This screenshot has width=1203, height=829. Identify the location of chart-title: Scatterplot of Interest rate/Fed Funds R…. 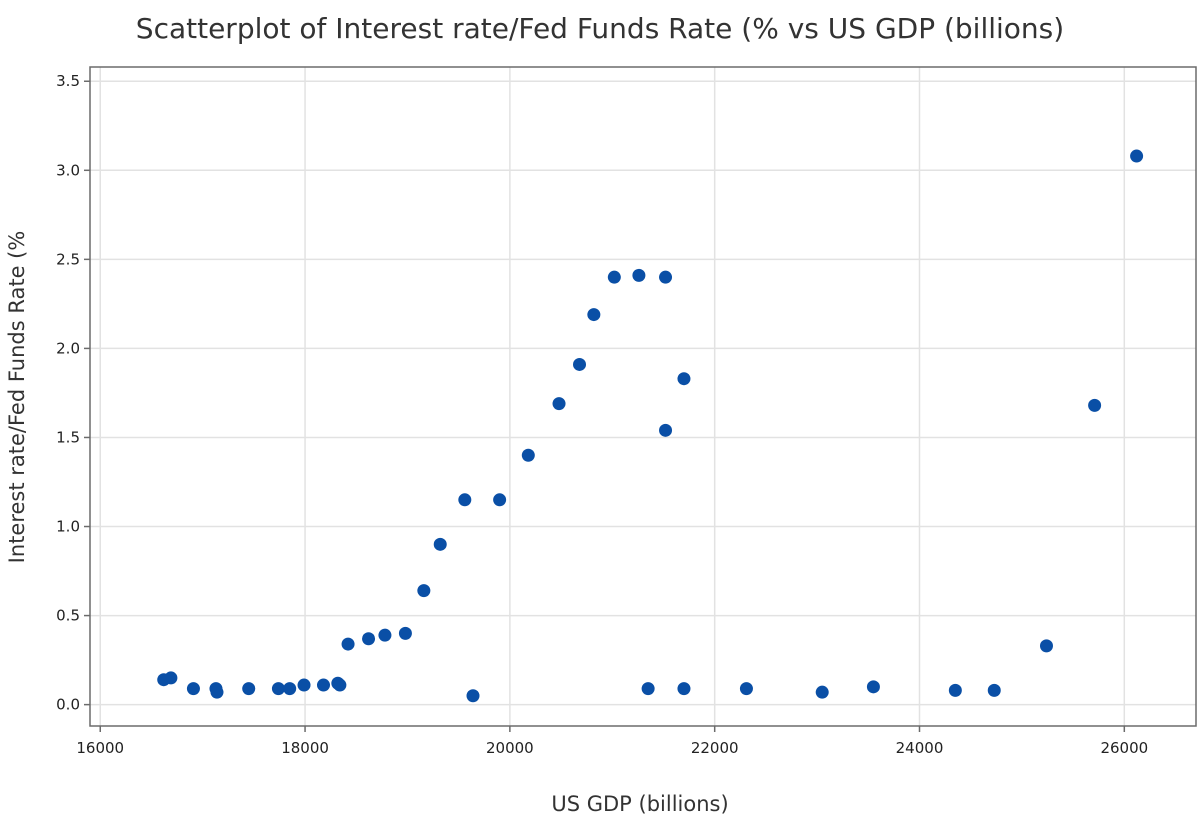
(600, 28).